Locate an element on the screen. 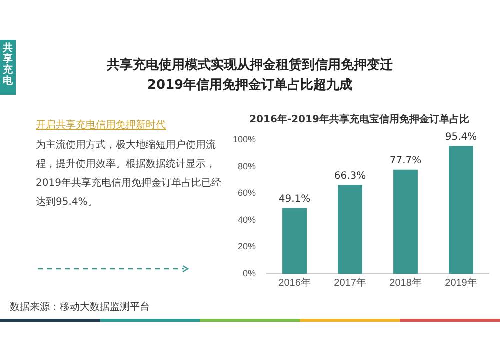 The height and width of the screenshot is (362, 500). x-tick-label: 2017年 is located at coordinates (350, 282).